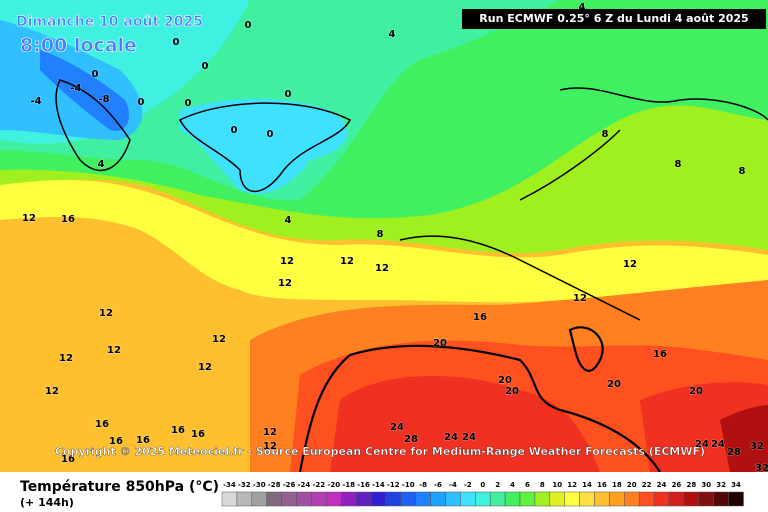 This screenshot has width=768, height=512. I want to click on scale-label: 2, so click(497, 485).